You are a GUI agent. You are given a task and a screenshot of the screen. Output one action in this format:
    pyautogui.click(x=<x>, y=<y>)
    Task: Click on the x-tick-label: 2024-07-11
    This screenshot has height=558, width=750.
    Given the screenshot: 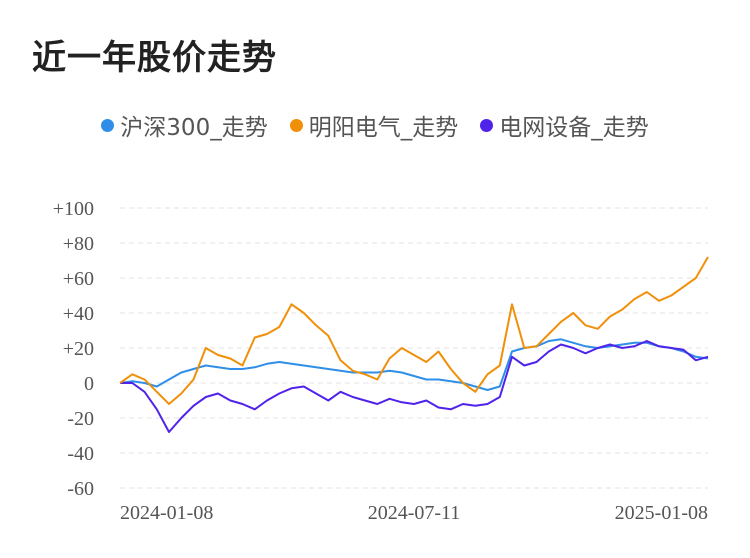 What is the action you would take?
    pyautogui.click(x=414, y=513)
    